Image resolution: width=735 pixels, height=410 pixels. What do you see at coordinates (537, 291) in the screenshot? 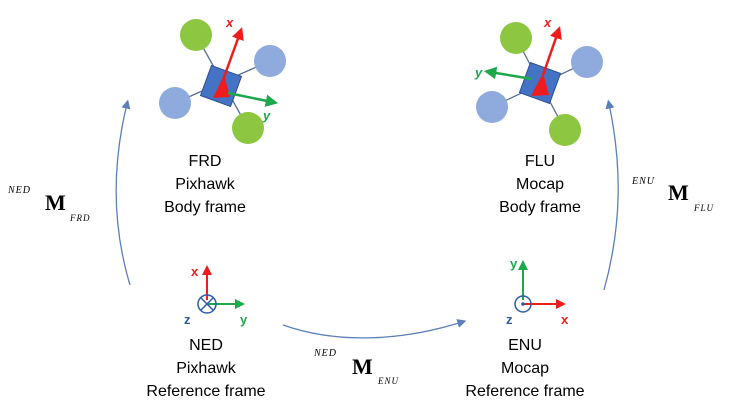
I see `enu-axes: y x z` at bounding box center [537, 291].